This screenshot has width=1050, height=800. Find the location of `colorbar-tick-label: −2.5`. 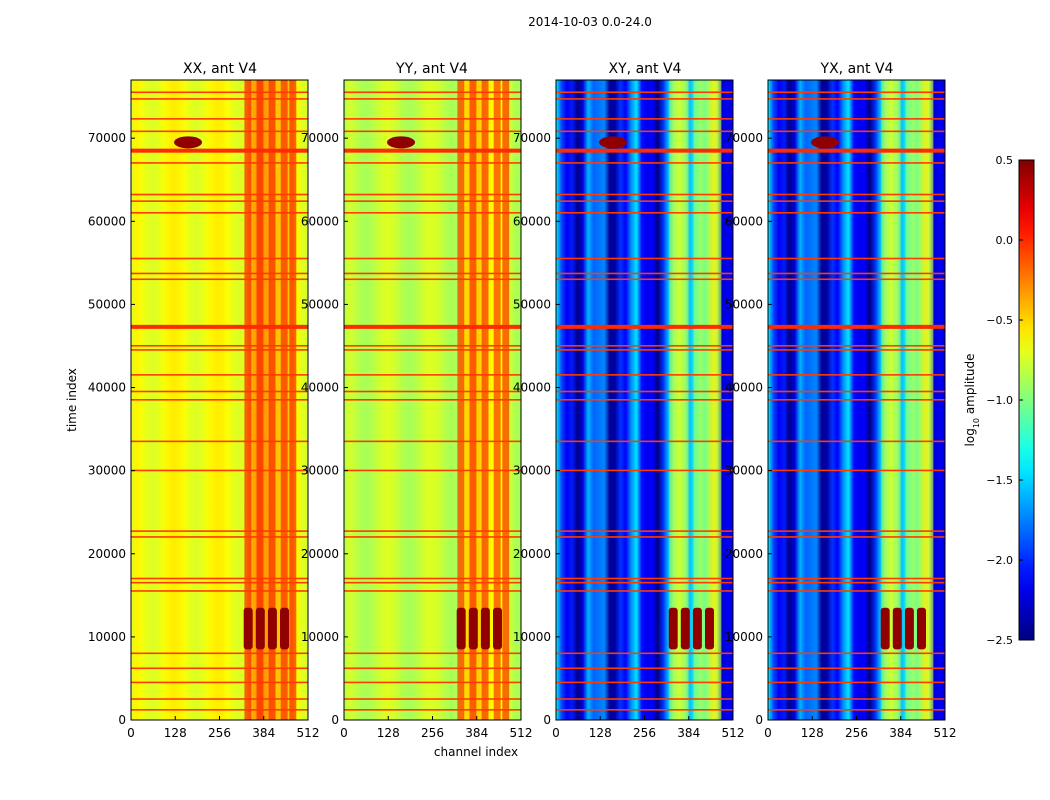

colorbar-tick-label: −2.5 is located at coordinates (999, 640).